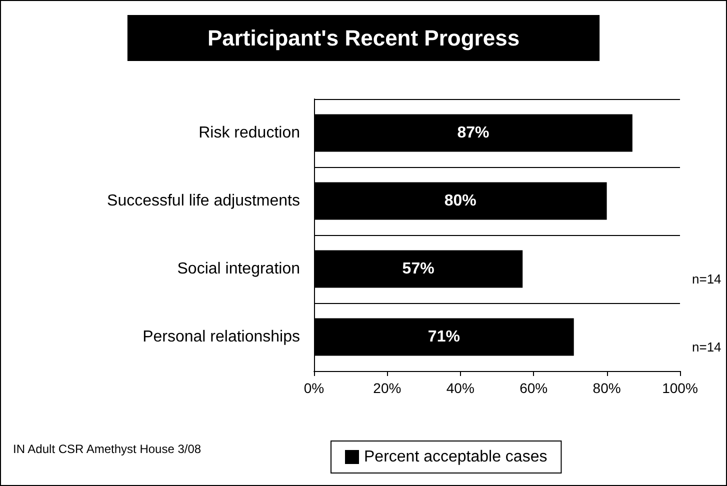 Image resolution: width=727 pixels, height=486 pixels. I want to click on x-tick-label: 20%, so click(387, 388).